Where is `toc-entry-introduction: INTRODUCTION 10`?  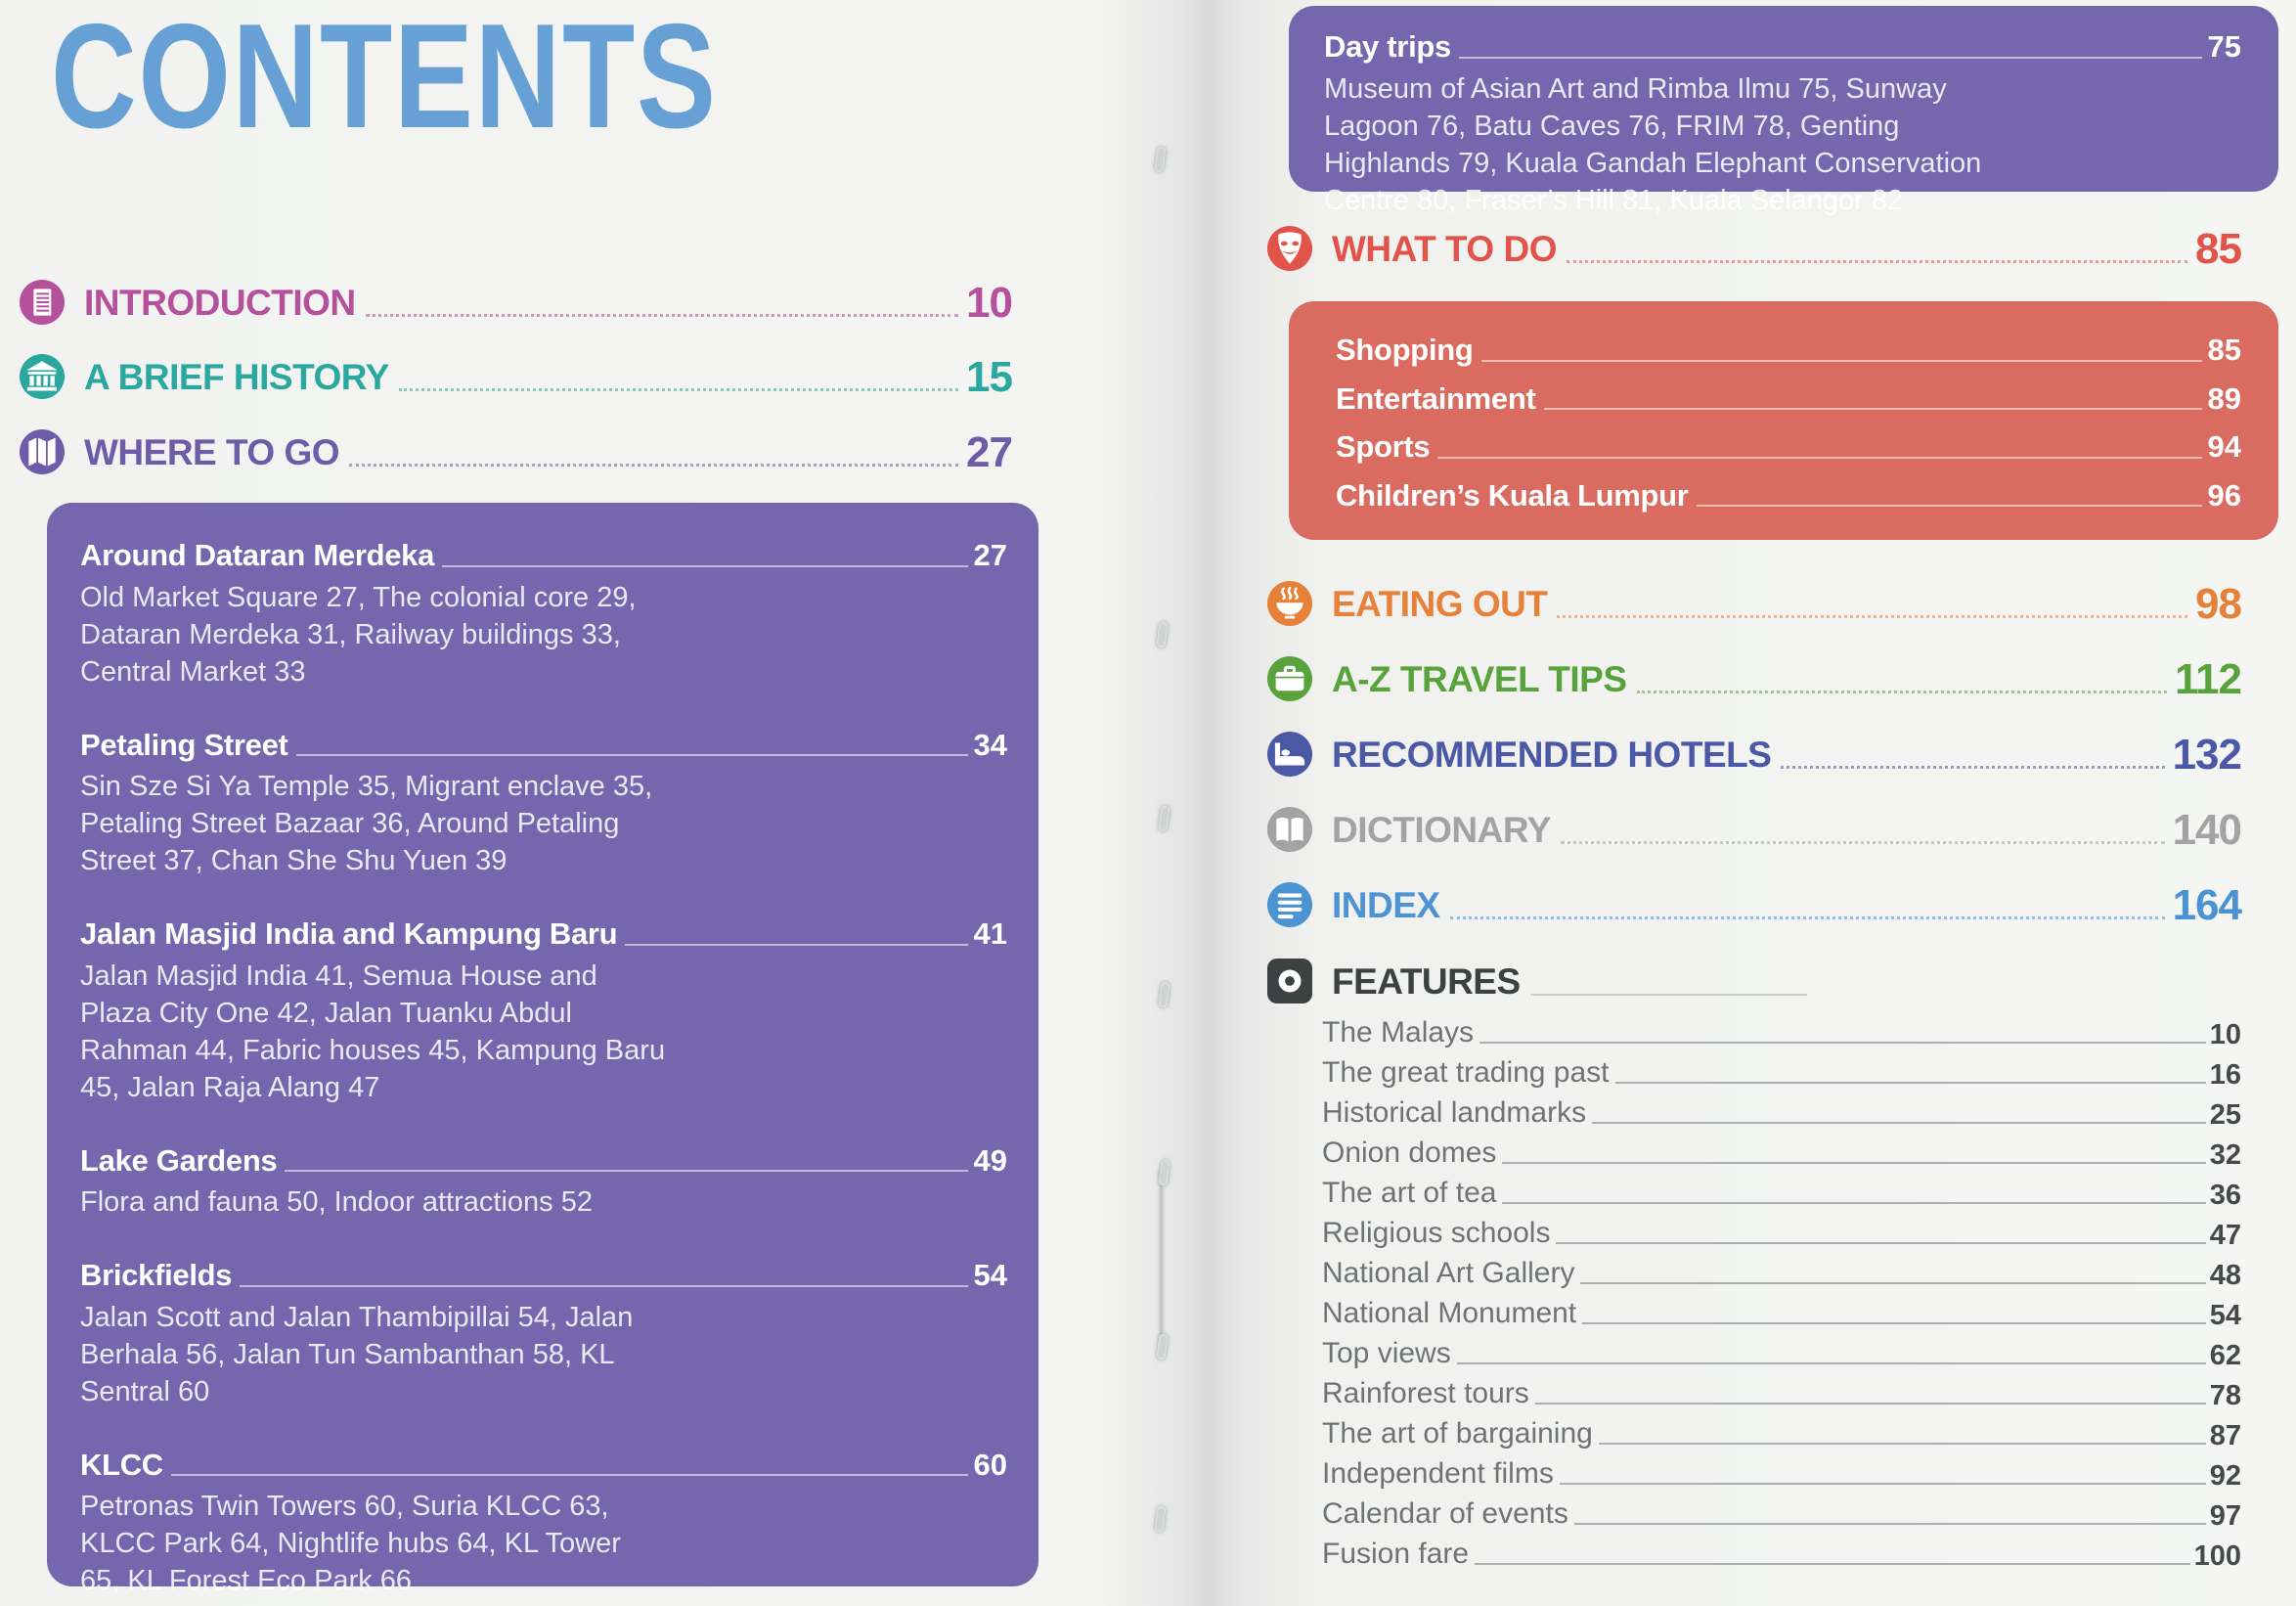 toc-entry-introduction: INTRODUCTION 10 is located at coordinates (516, 302).